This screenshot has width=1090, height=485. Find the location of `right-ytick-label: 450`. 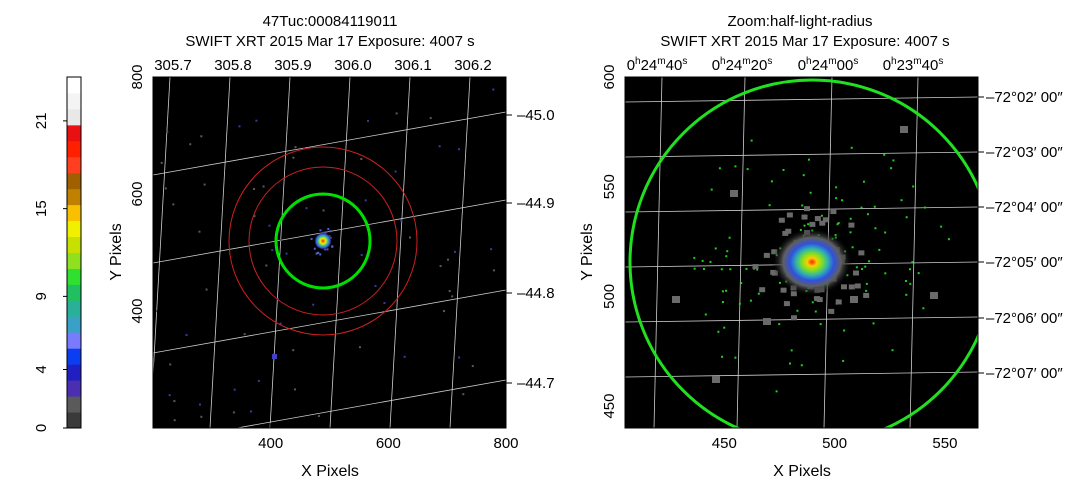

right-ytick-label: 450 is located at coordinates (609, 406).